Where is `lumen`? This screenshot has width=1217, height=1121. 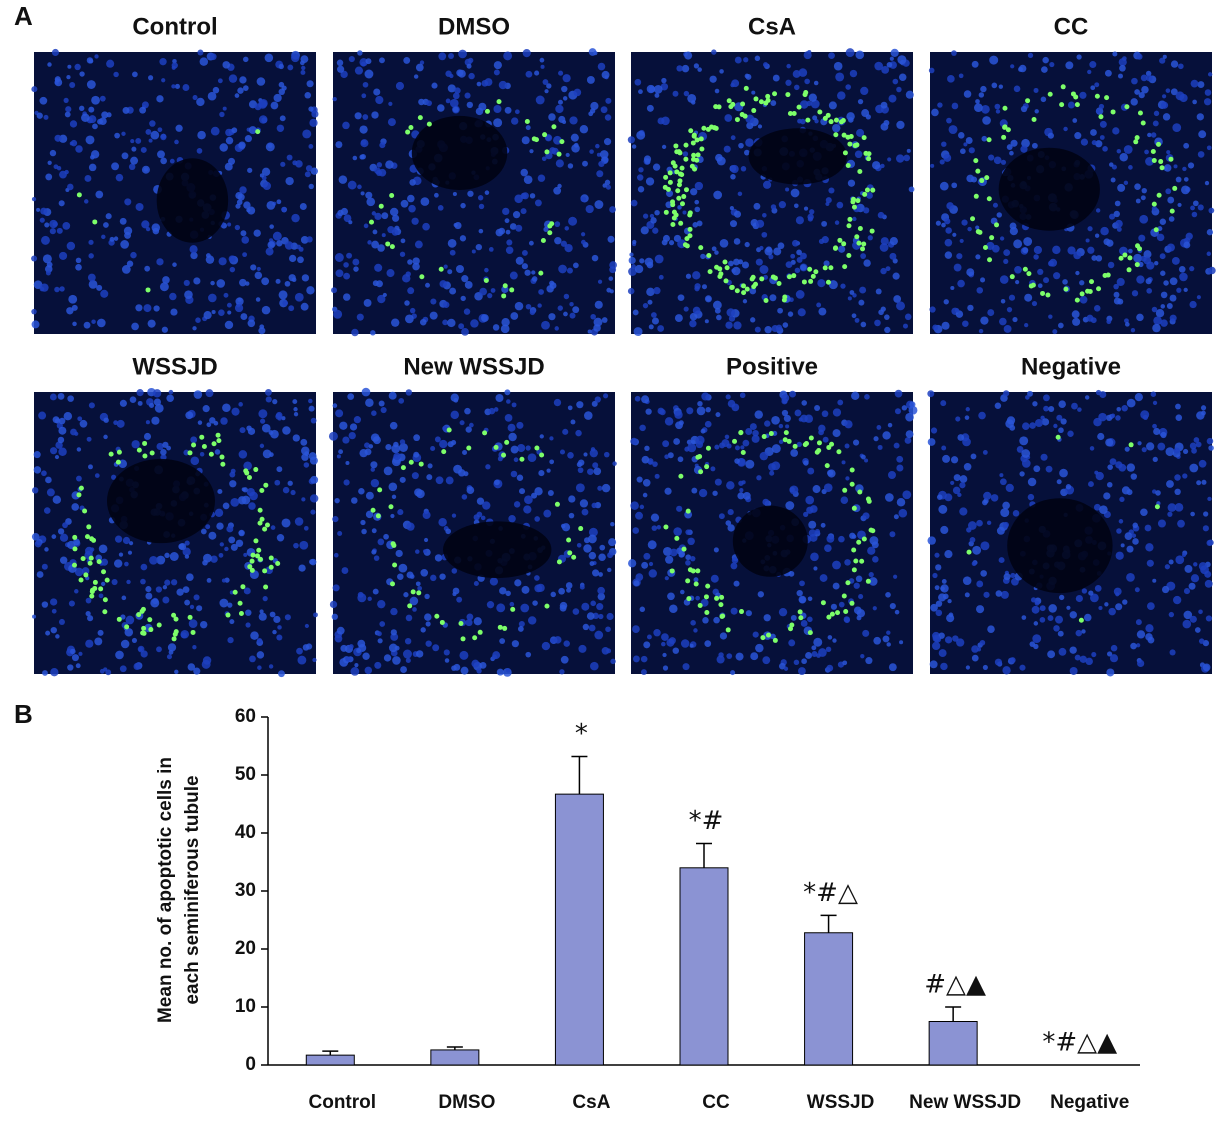
lumen is located at coordinates (160, 501).